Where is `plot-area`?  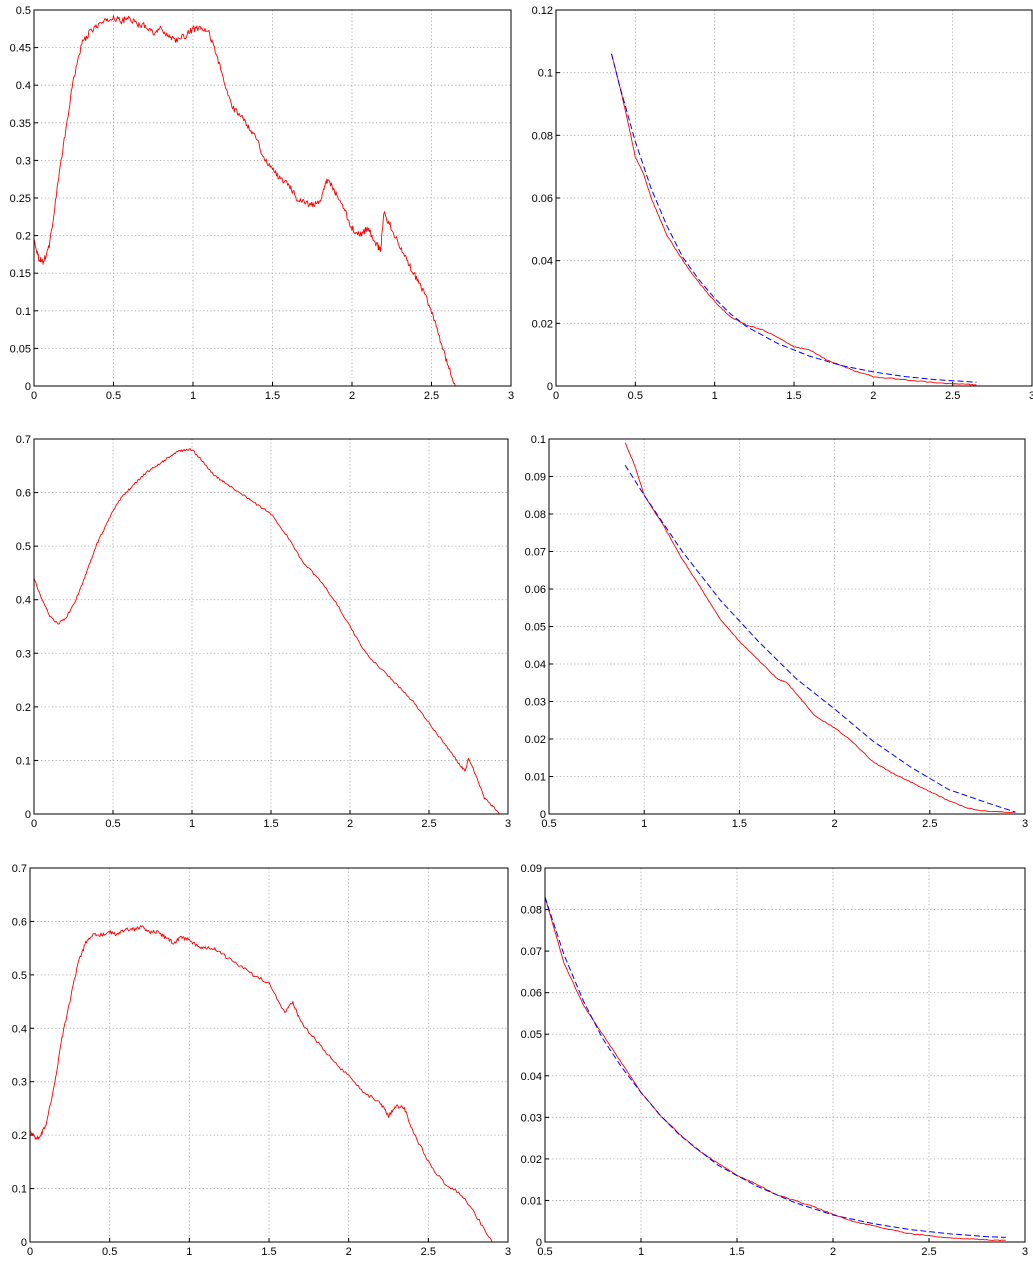
plot-area is located at coordinates (785, 1055).